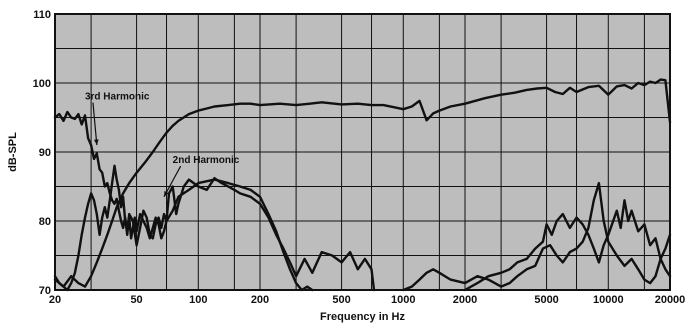  I want to click on x-tick-label: 1000, so click(403, 300).